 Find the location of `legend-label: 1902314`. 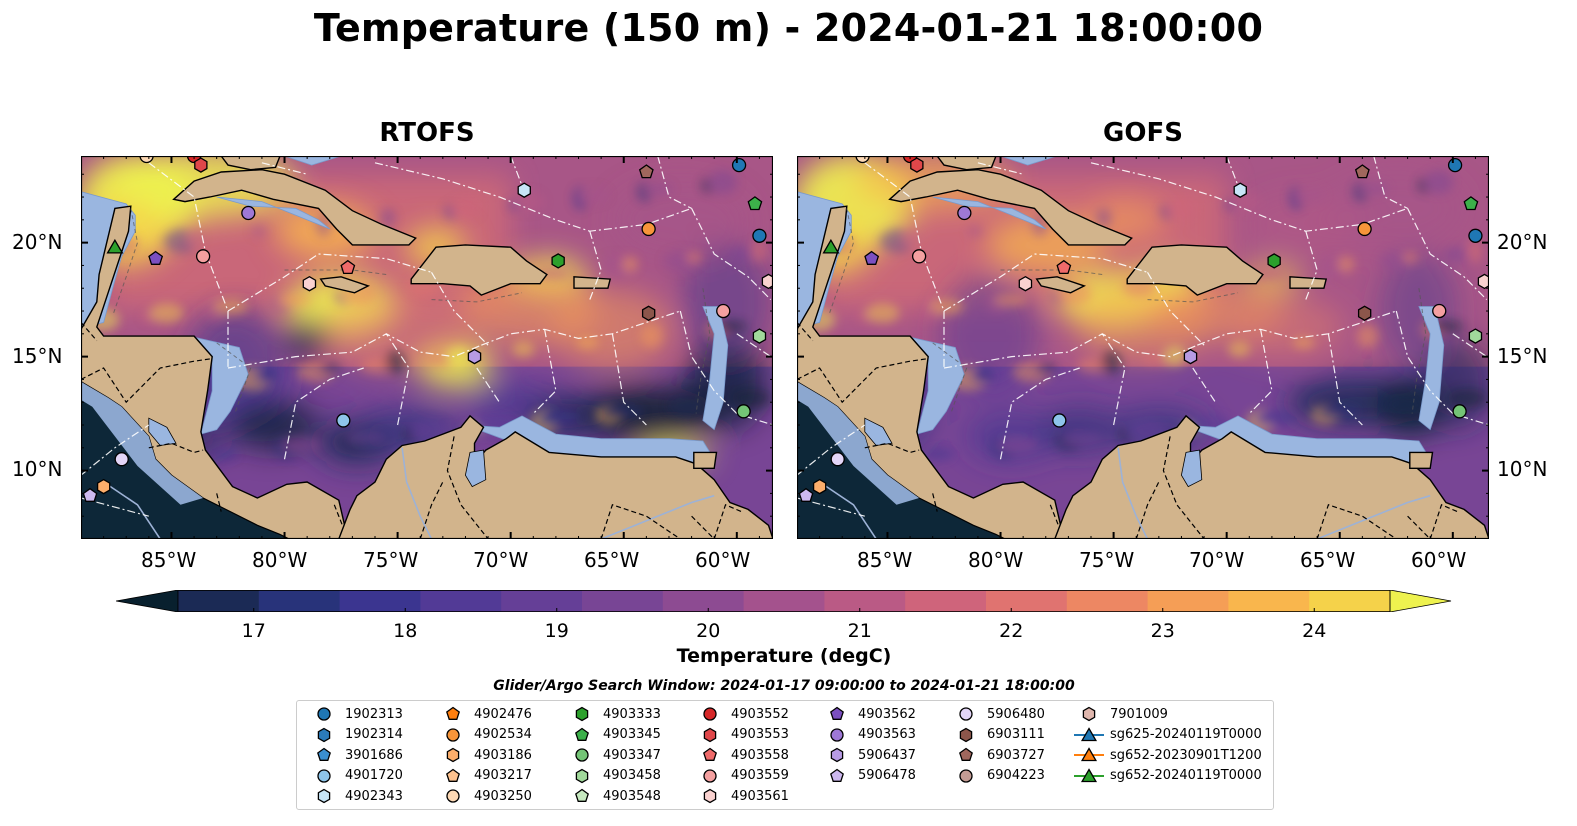

legend-label: 1902314 is located at coordinates (374, 734).